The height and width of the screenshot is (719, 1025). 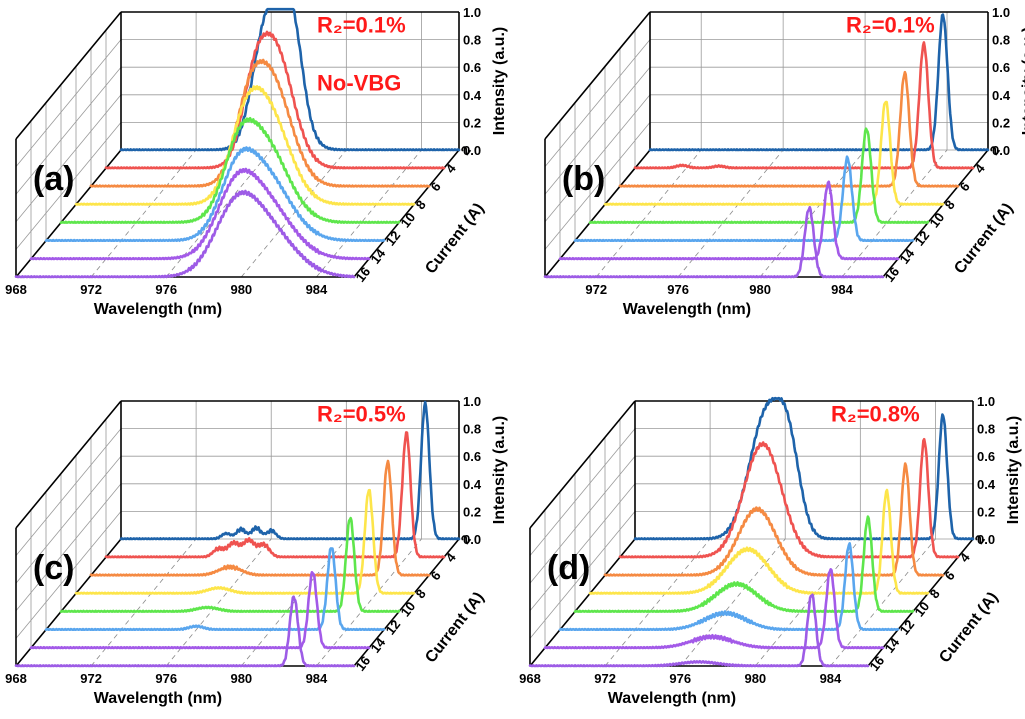 I want to click on left-wall-grid, so click(x=68, y=144).